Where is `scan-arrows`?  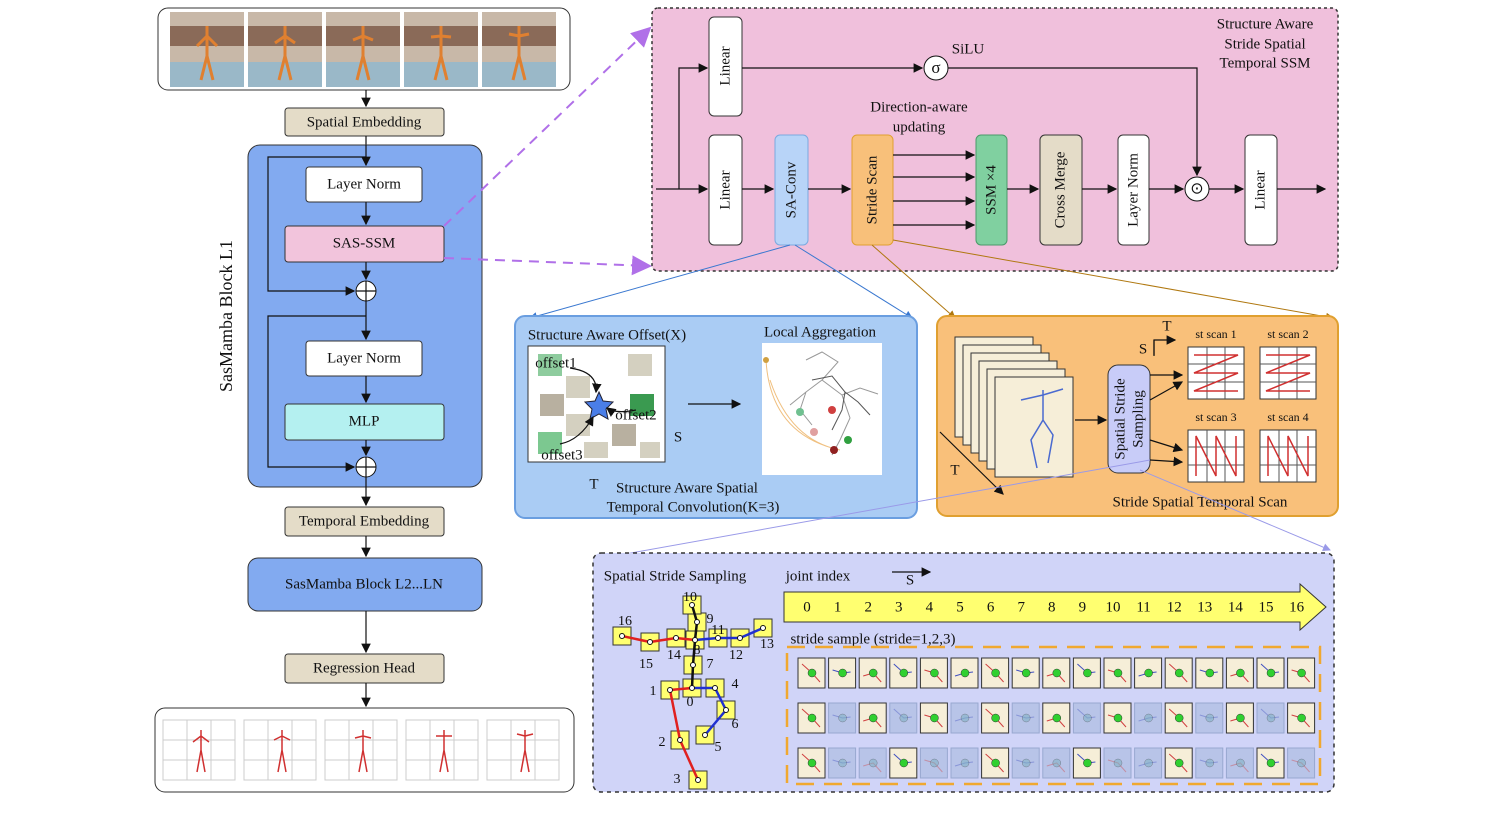 scan-arrows is located at coordinates (934, 190).